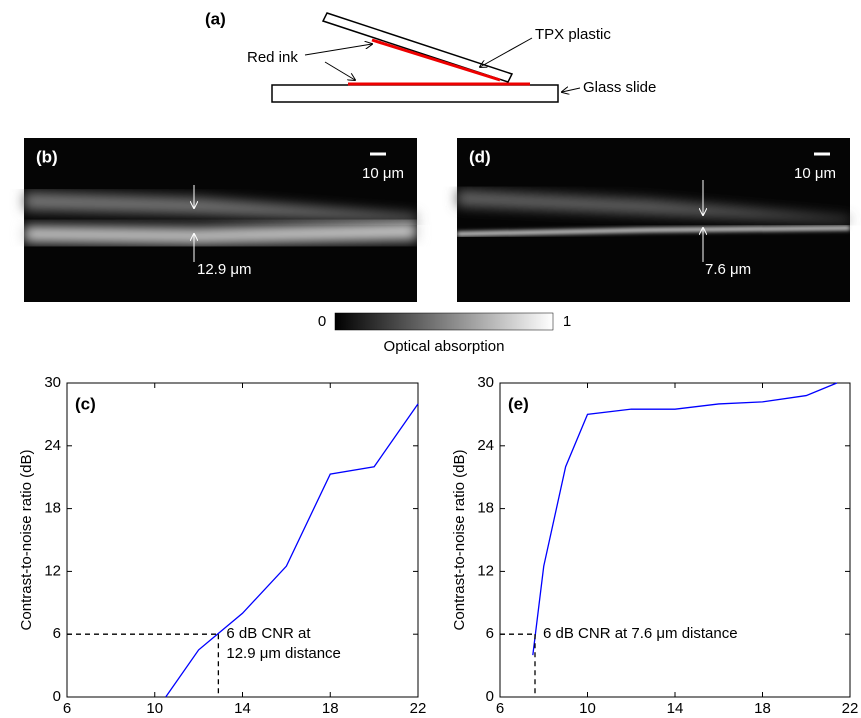 Image resolution: width=861 pixels, height=718 pixels. What do you see at coordinates (653, 220) in the screenshot?
I see `image-d: (d) 10 μm 7.6 μm` at bounding box center [653, 220].